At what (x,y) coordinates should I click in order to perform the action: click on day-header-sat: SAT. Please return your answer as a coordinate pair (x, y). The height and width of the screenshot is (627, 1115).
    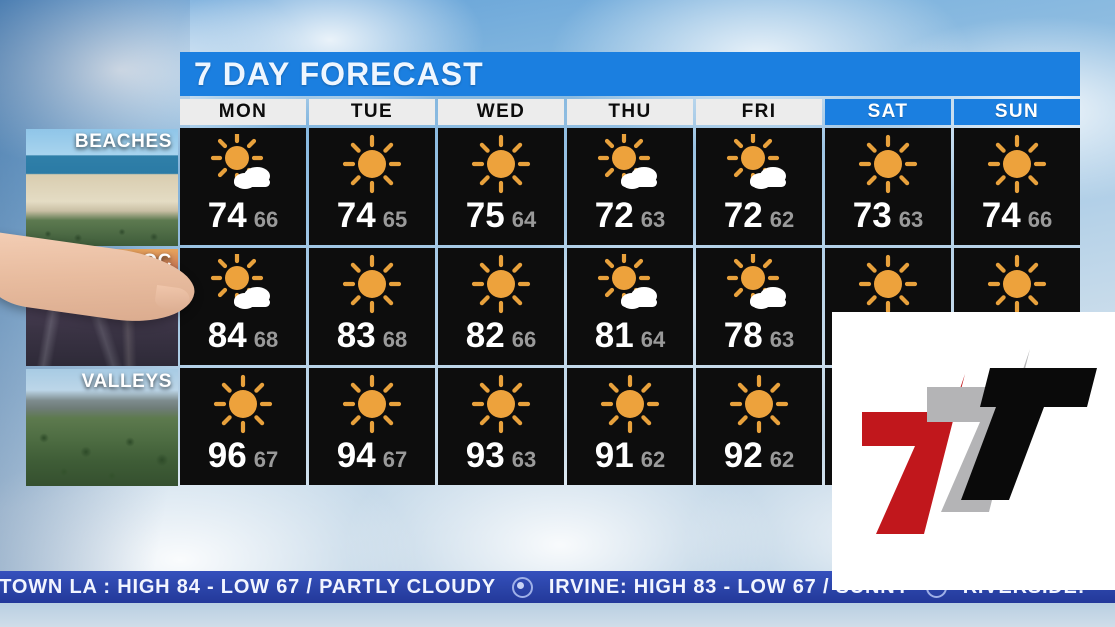
    Looking at the image, I should click on (888, 112).